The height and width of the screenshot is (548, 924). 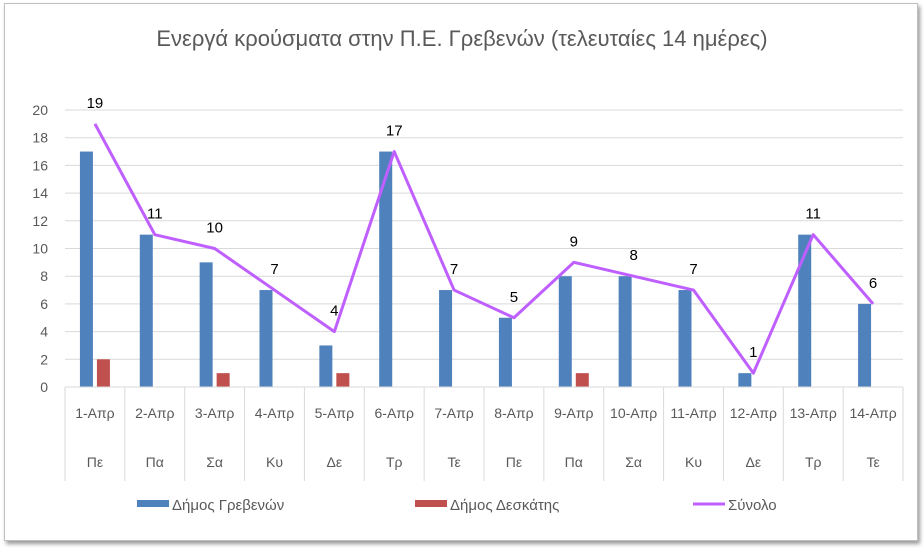 I want to click on data-label: 4, so click(x=334, y=311).